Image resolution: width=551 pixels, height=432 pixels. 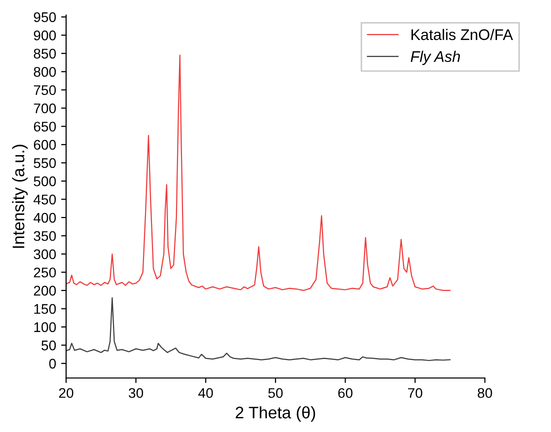 What do you see at coordinates (258, 329) in the screenshot?
I see `line-series` at bounding box center [258, 329].